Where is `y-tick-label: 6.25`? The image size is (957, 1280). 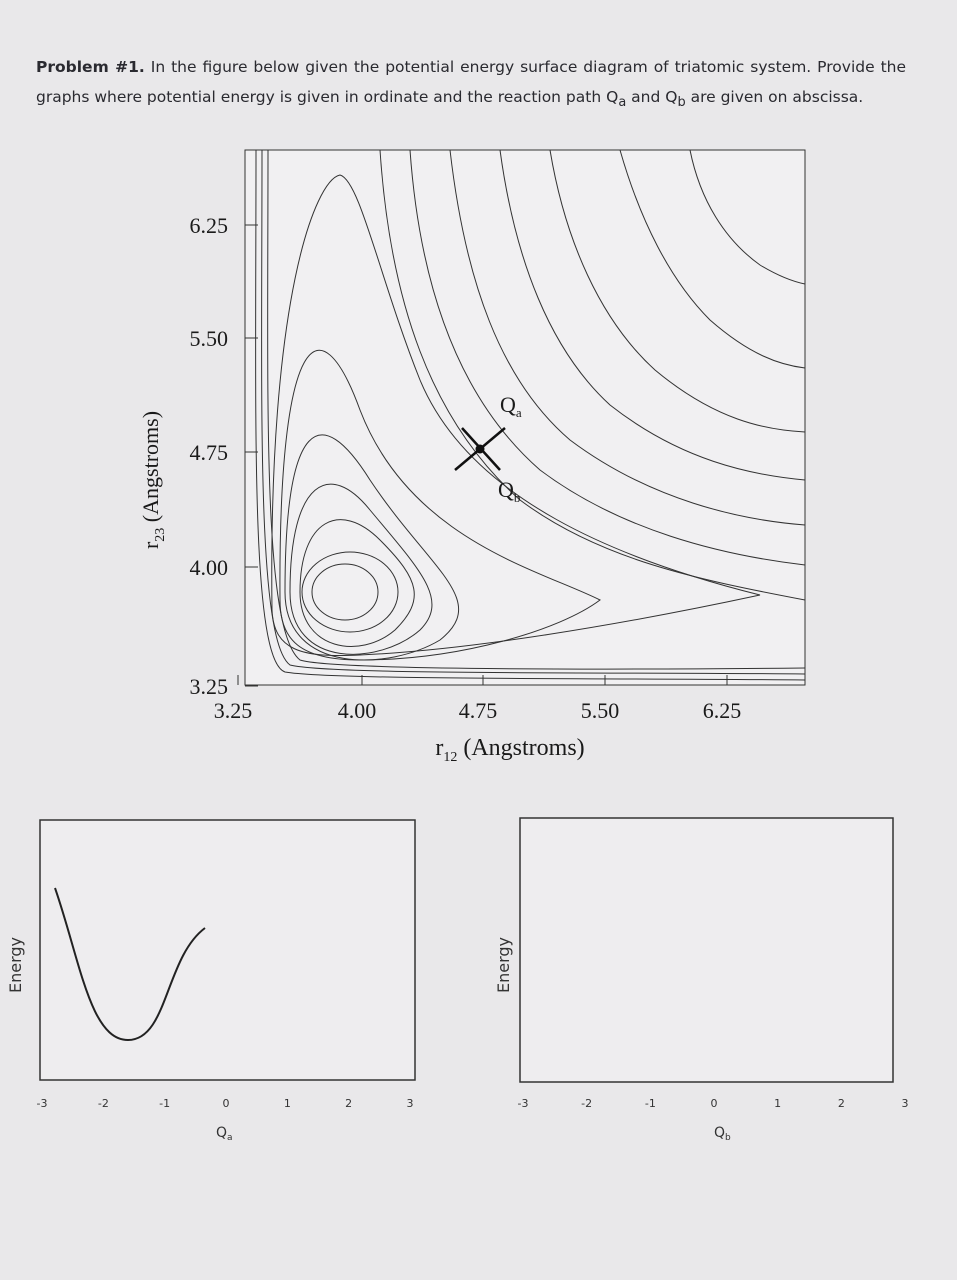 y-tick-label: 6.25 is located at coordinates (209, 225).